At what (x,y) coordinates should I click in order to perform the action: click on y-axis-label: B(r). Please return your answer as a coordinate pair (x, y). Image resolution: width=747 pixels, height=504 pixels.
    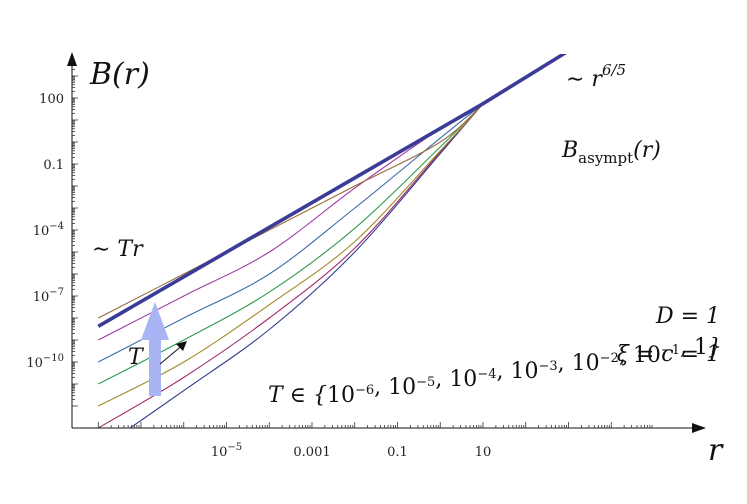
    Looking at the image, I should click on (119, 74).